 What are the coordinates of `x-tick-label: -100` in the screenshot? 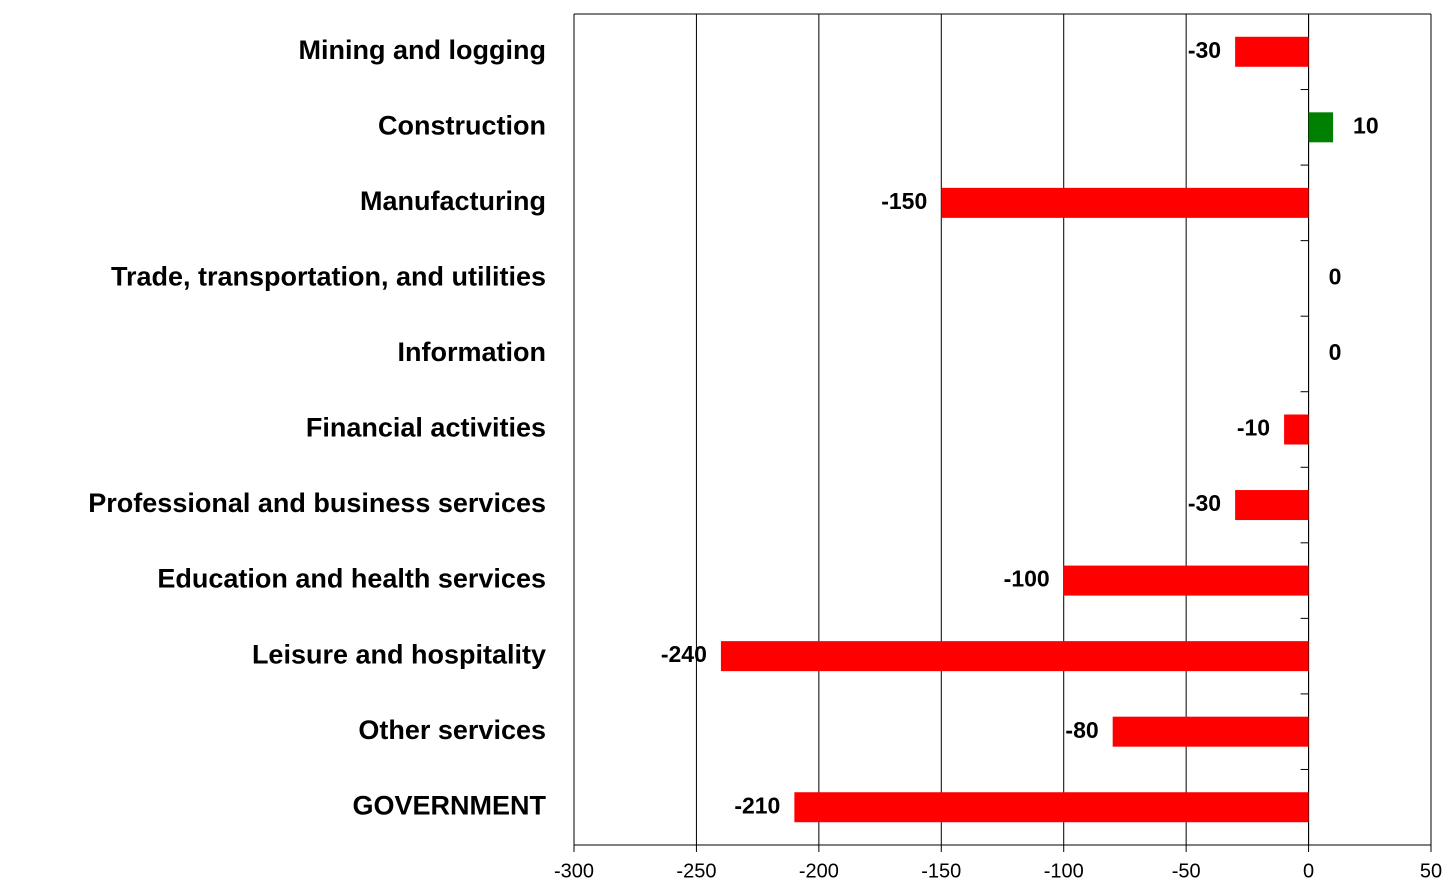 It's located at (1064, 871).